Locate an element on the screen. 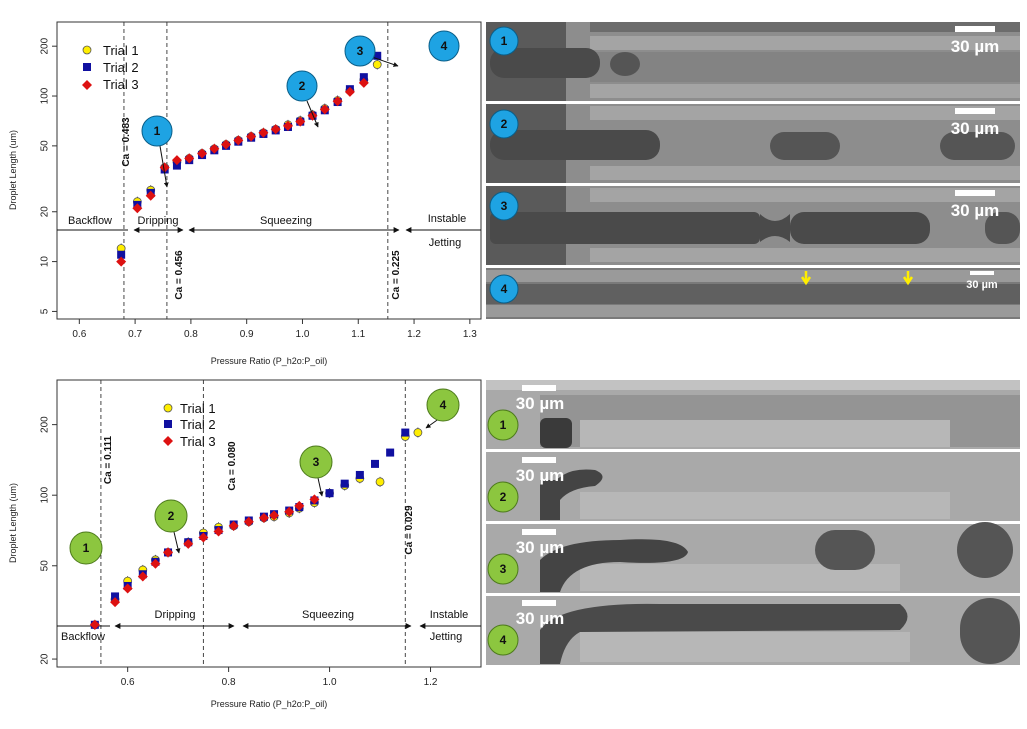 This screenshot has height=729, width=1027. x-tick-label: 1.1 is located at coordinates (358, 334).